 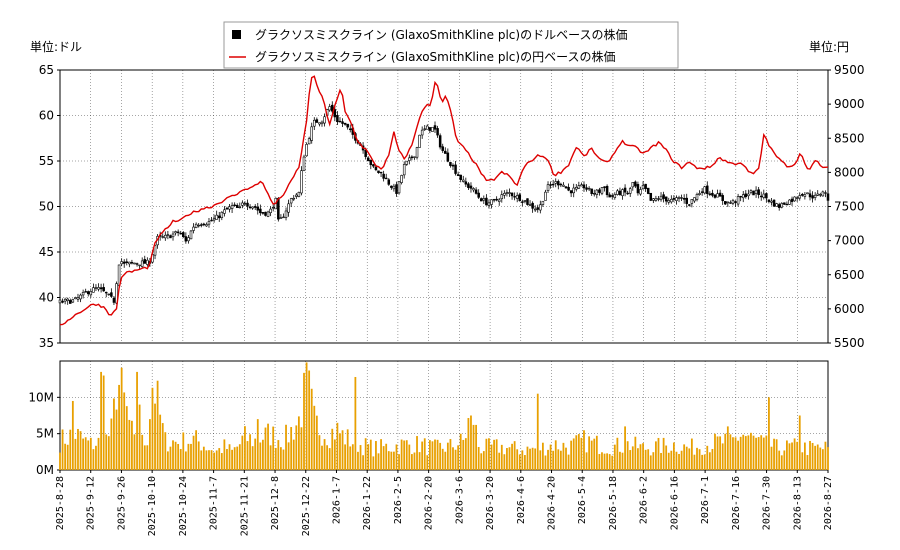 What do you see at coordinates (736, 503) in the screenshot?
I see `x-tick-label: 2026-7-16` at bounding box center [736, 503].